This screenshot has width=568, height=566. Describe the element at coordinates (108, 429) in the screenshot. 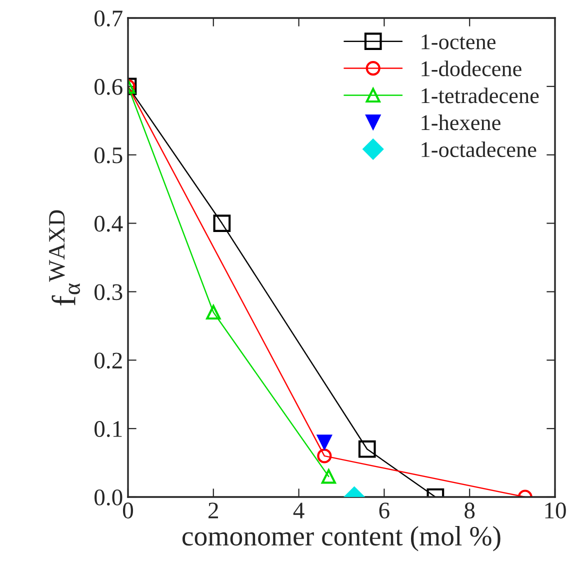

I see `y-tick-label: 0.1` at that location.